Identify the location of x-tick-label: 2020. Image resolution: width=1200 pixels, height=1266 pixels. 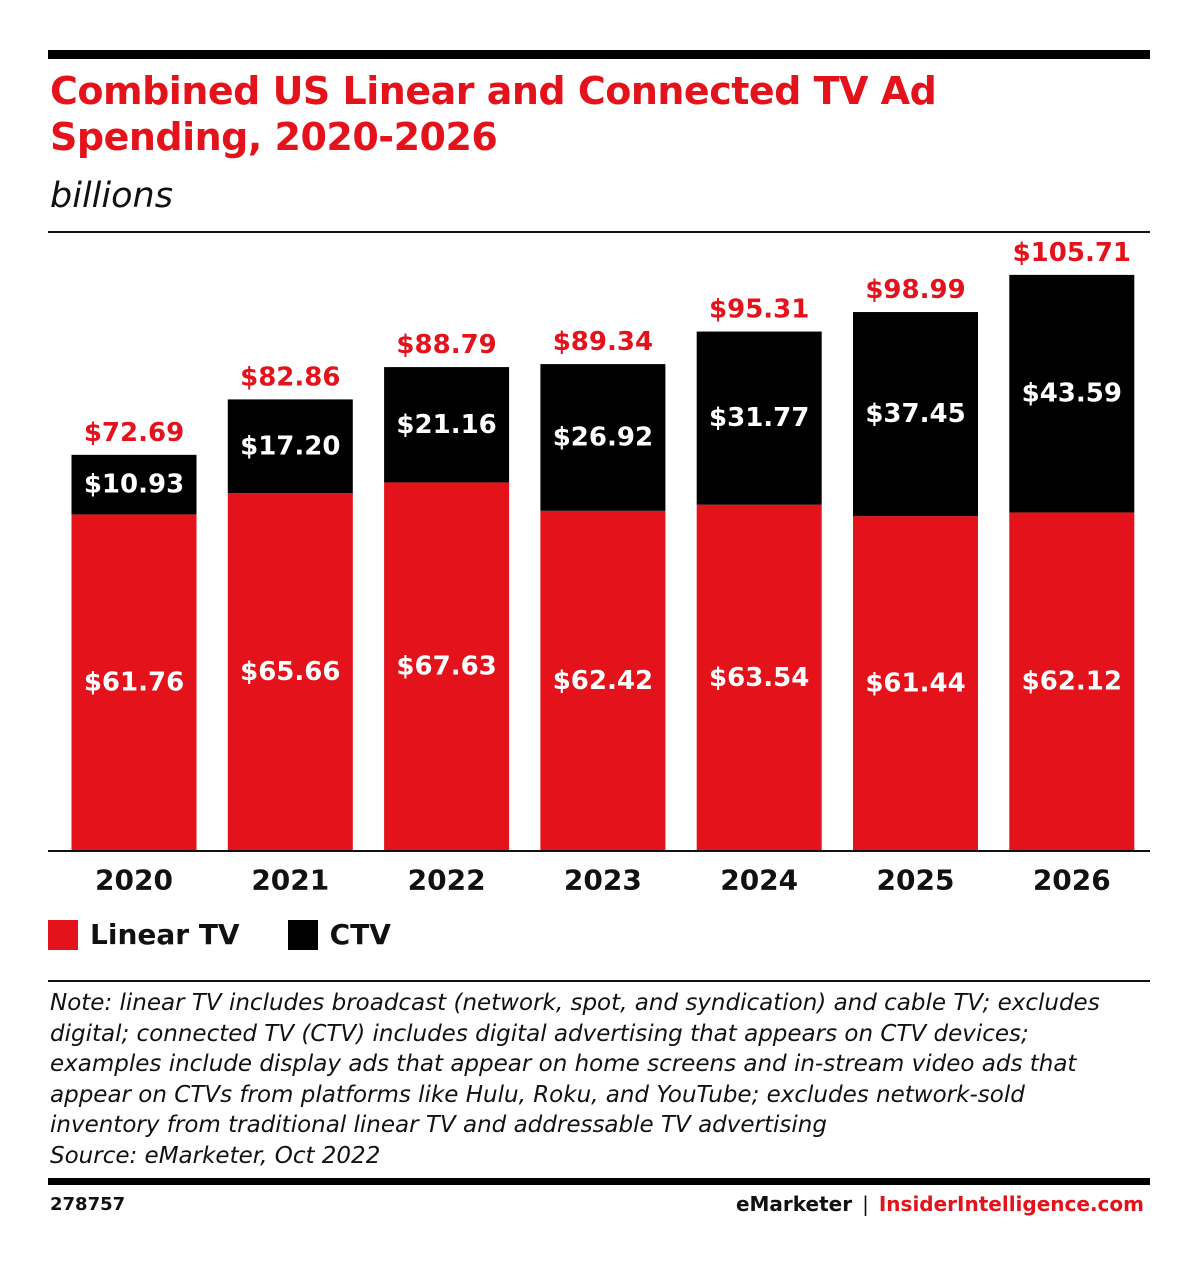
(134, 880).